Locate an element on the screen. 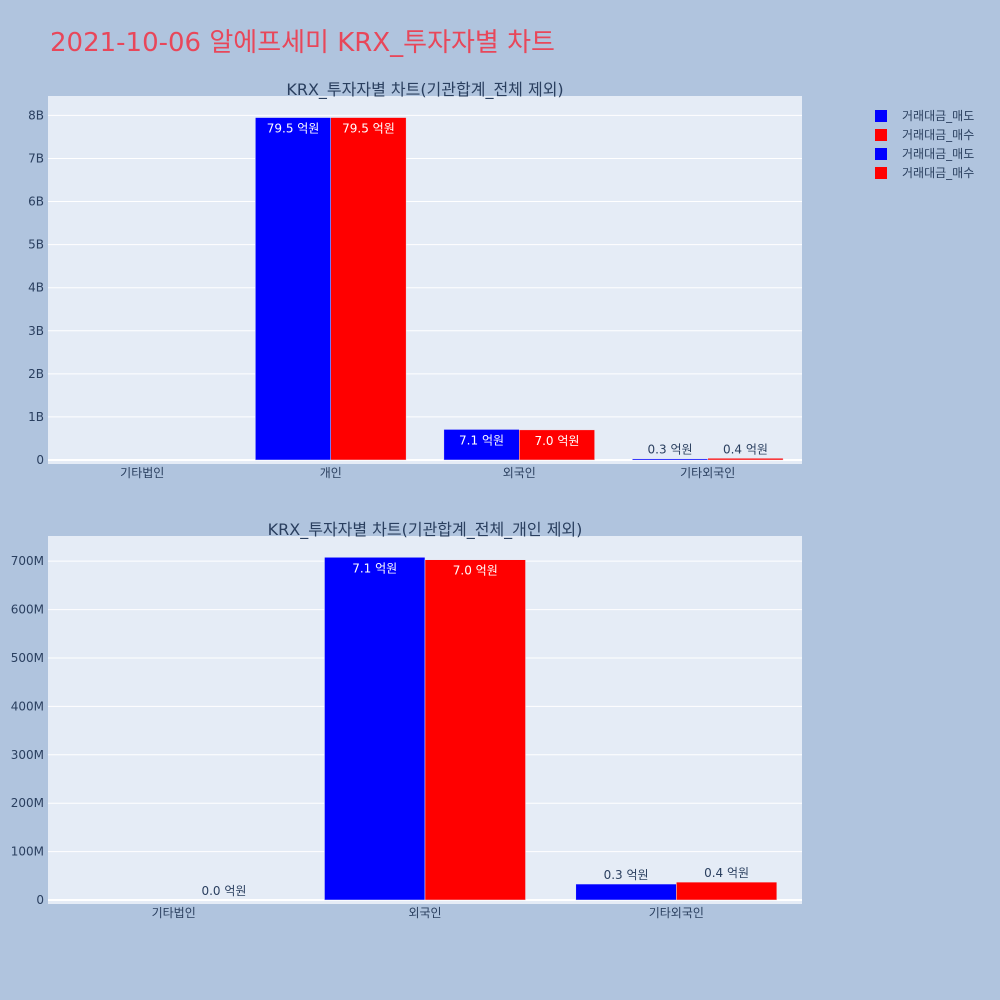 This screenshot has height=1000, width=1000. chart-title: KRX_투자자별 차트(기관합계_전체_개인 제외) is located at coordinates (425, 530).